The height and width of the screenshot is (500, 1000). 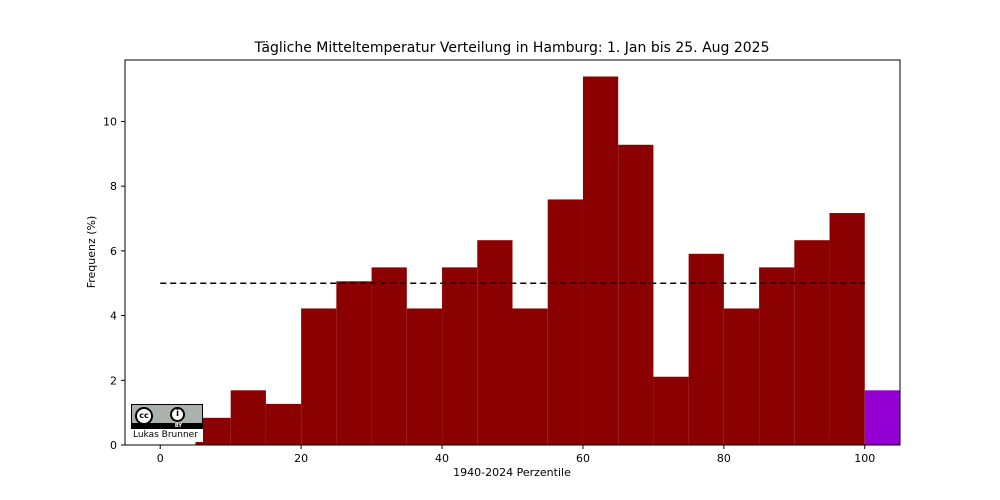 What do you see at coordinates (113, 380) in the screenshot?
I see `y-tick-label: 2` at bounding box center [113, 380].